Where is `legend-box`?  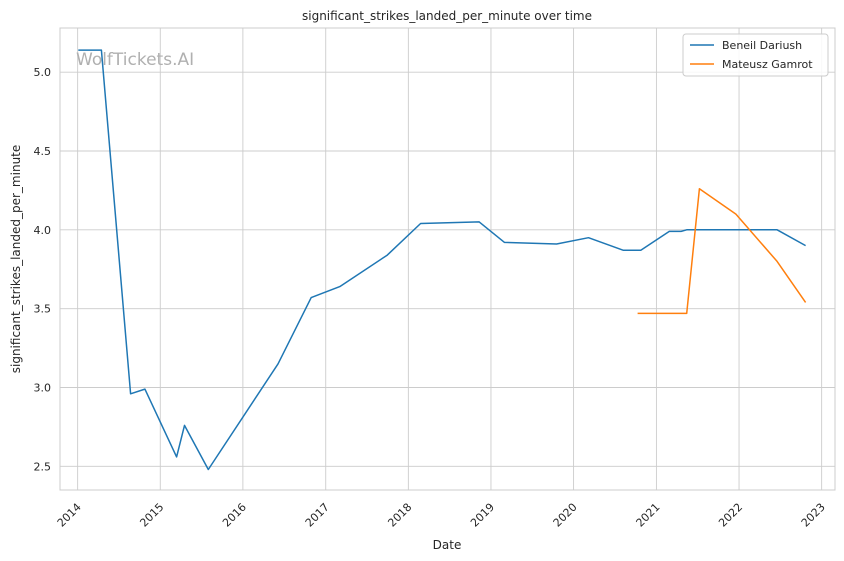 legend-box is located at coordinates (755, 55).